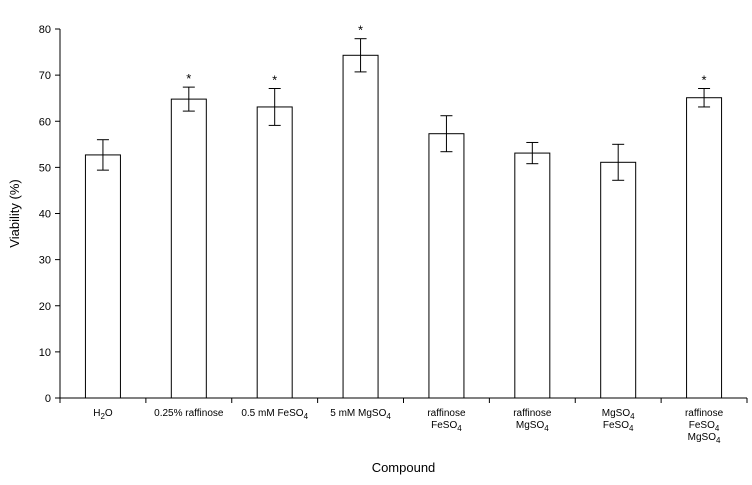 This screenshot has height=485, width=752. I want to click on y-tick-label: 10, so click(45, 353).